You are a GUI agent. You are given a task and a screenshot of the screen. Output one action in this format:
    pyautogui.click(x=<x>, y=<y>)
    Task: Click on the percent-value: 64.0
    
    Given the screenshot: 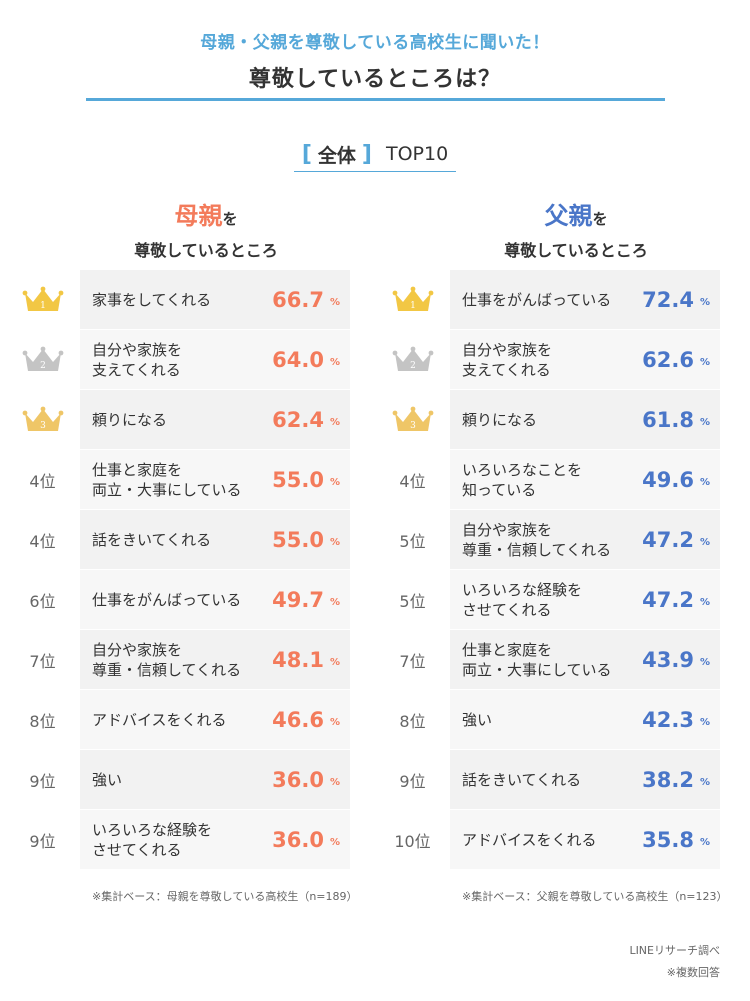 What is the action you would take?
    pyautogui.click(x=298, y=359)
    